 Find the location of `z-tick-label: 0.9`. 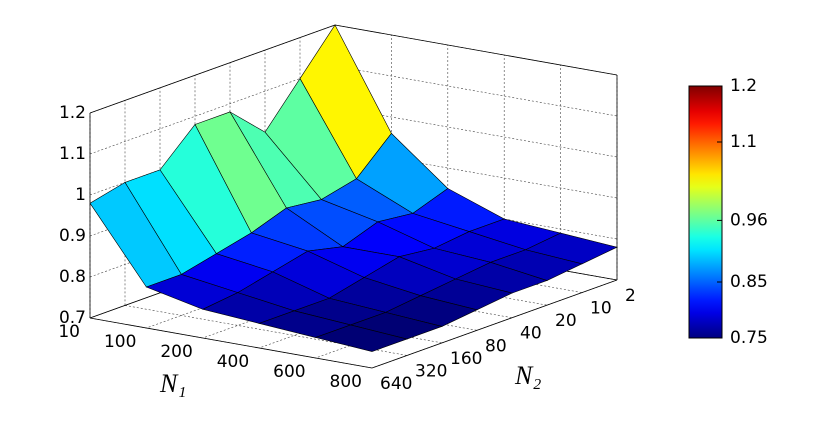

z-tick-label: 0.9 is located at coordinates (72, 236).